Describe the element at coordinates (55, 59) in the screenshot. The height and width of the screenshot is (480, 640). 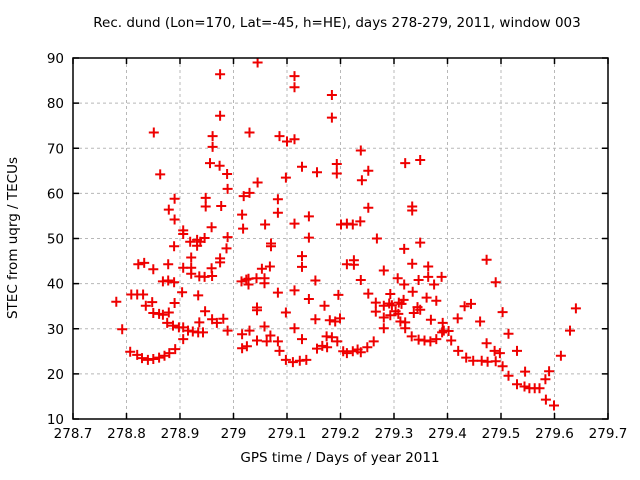
I see `y-tick-label: 90` at that location.